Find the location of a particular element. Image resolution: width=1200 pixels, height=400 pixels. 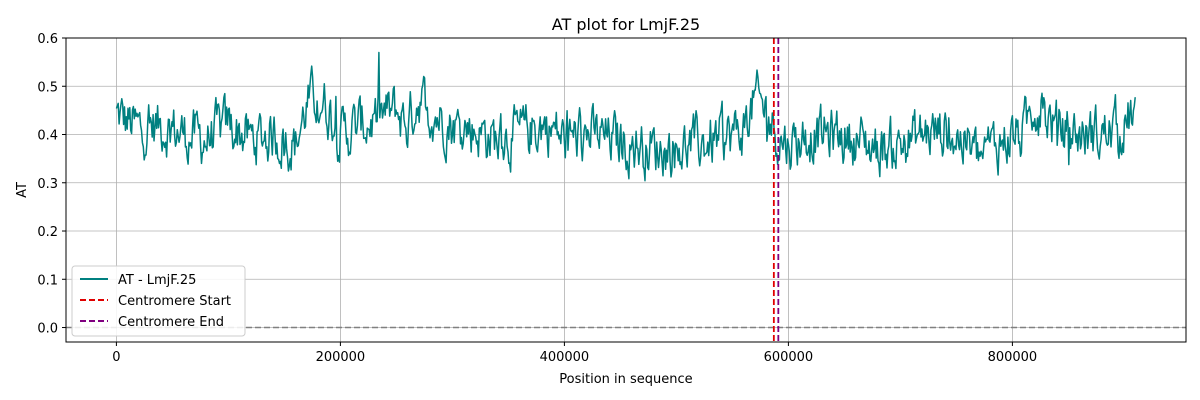

y-tick-label: 0.3 is located at coordinates (47, 184).